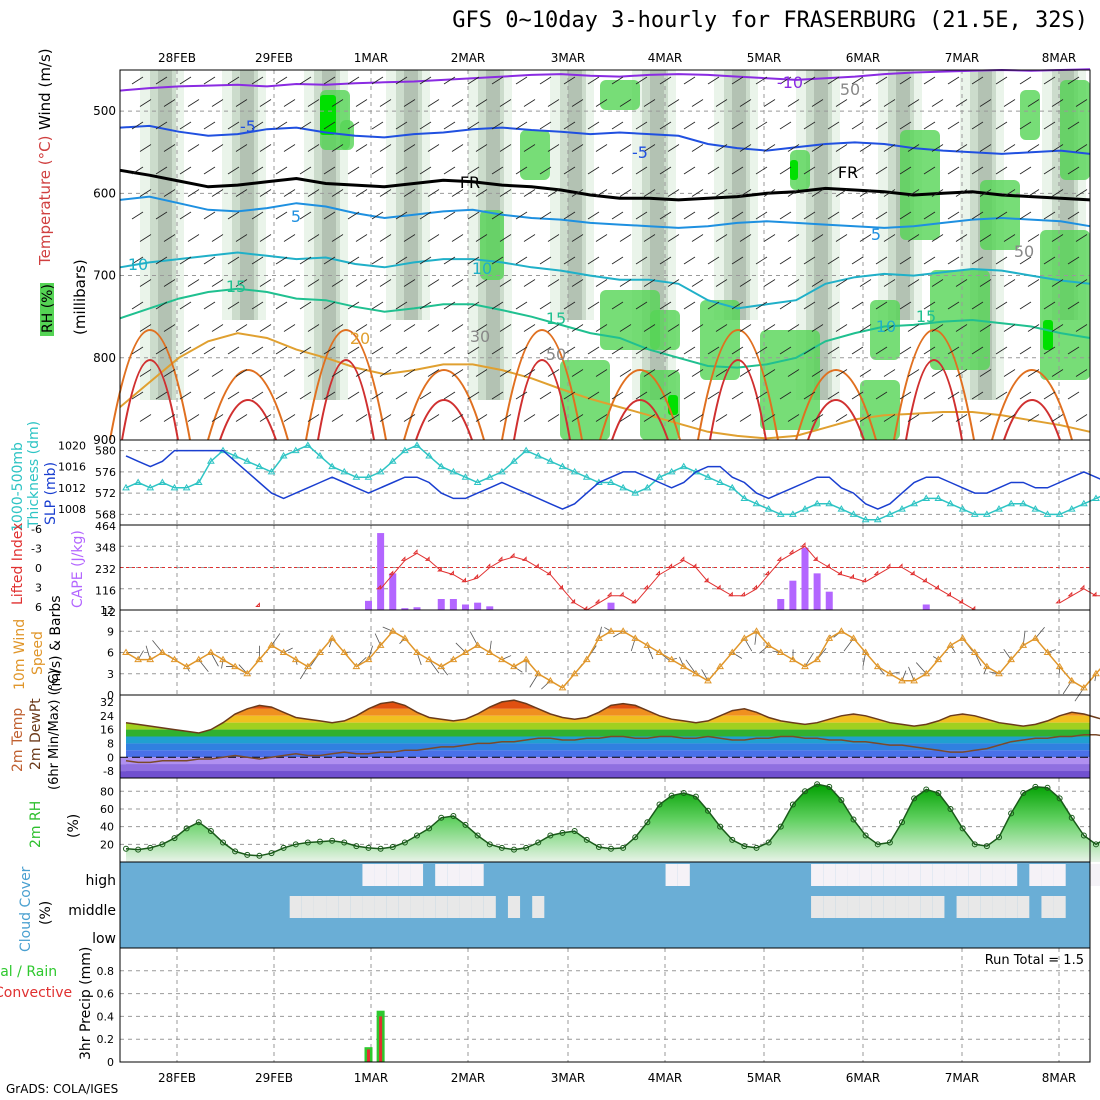 The height and width of the screenshot is (1100, 1100). I want to click on date-label-top: 29FEB, so click(274, 58).